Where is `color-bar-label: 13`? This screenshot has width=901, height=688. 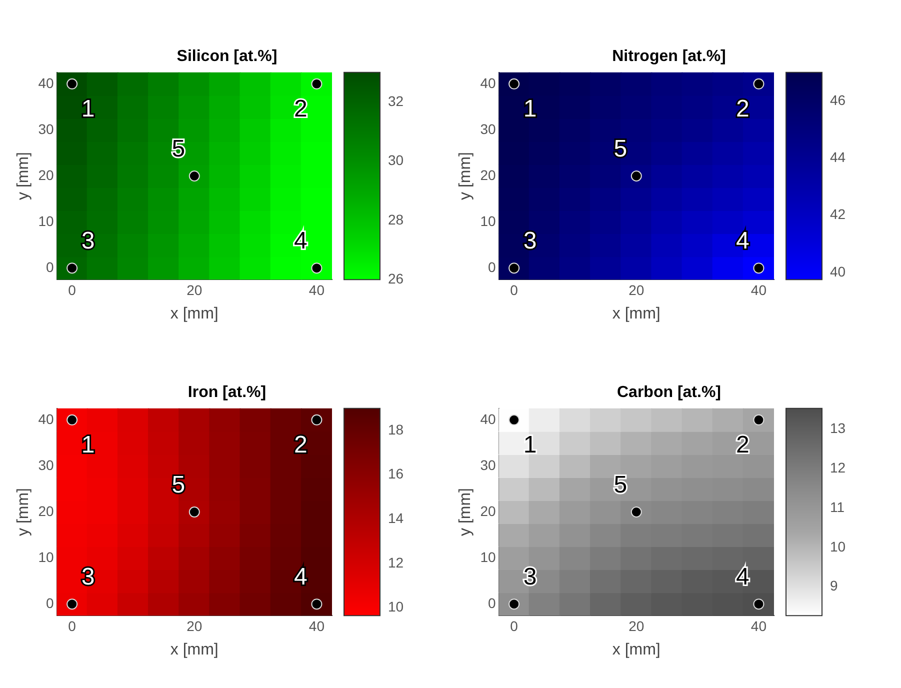
color-bar-label: 13 is located at coordinates (838, 428).